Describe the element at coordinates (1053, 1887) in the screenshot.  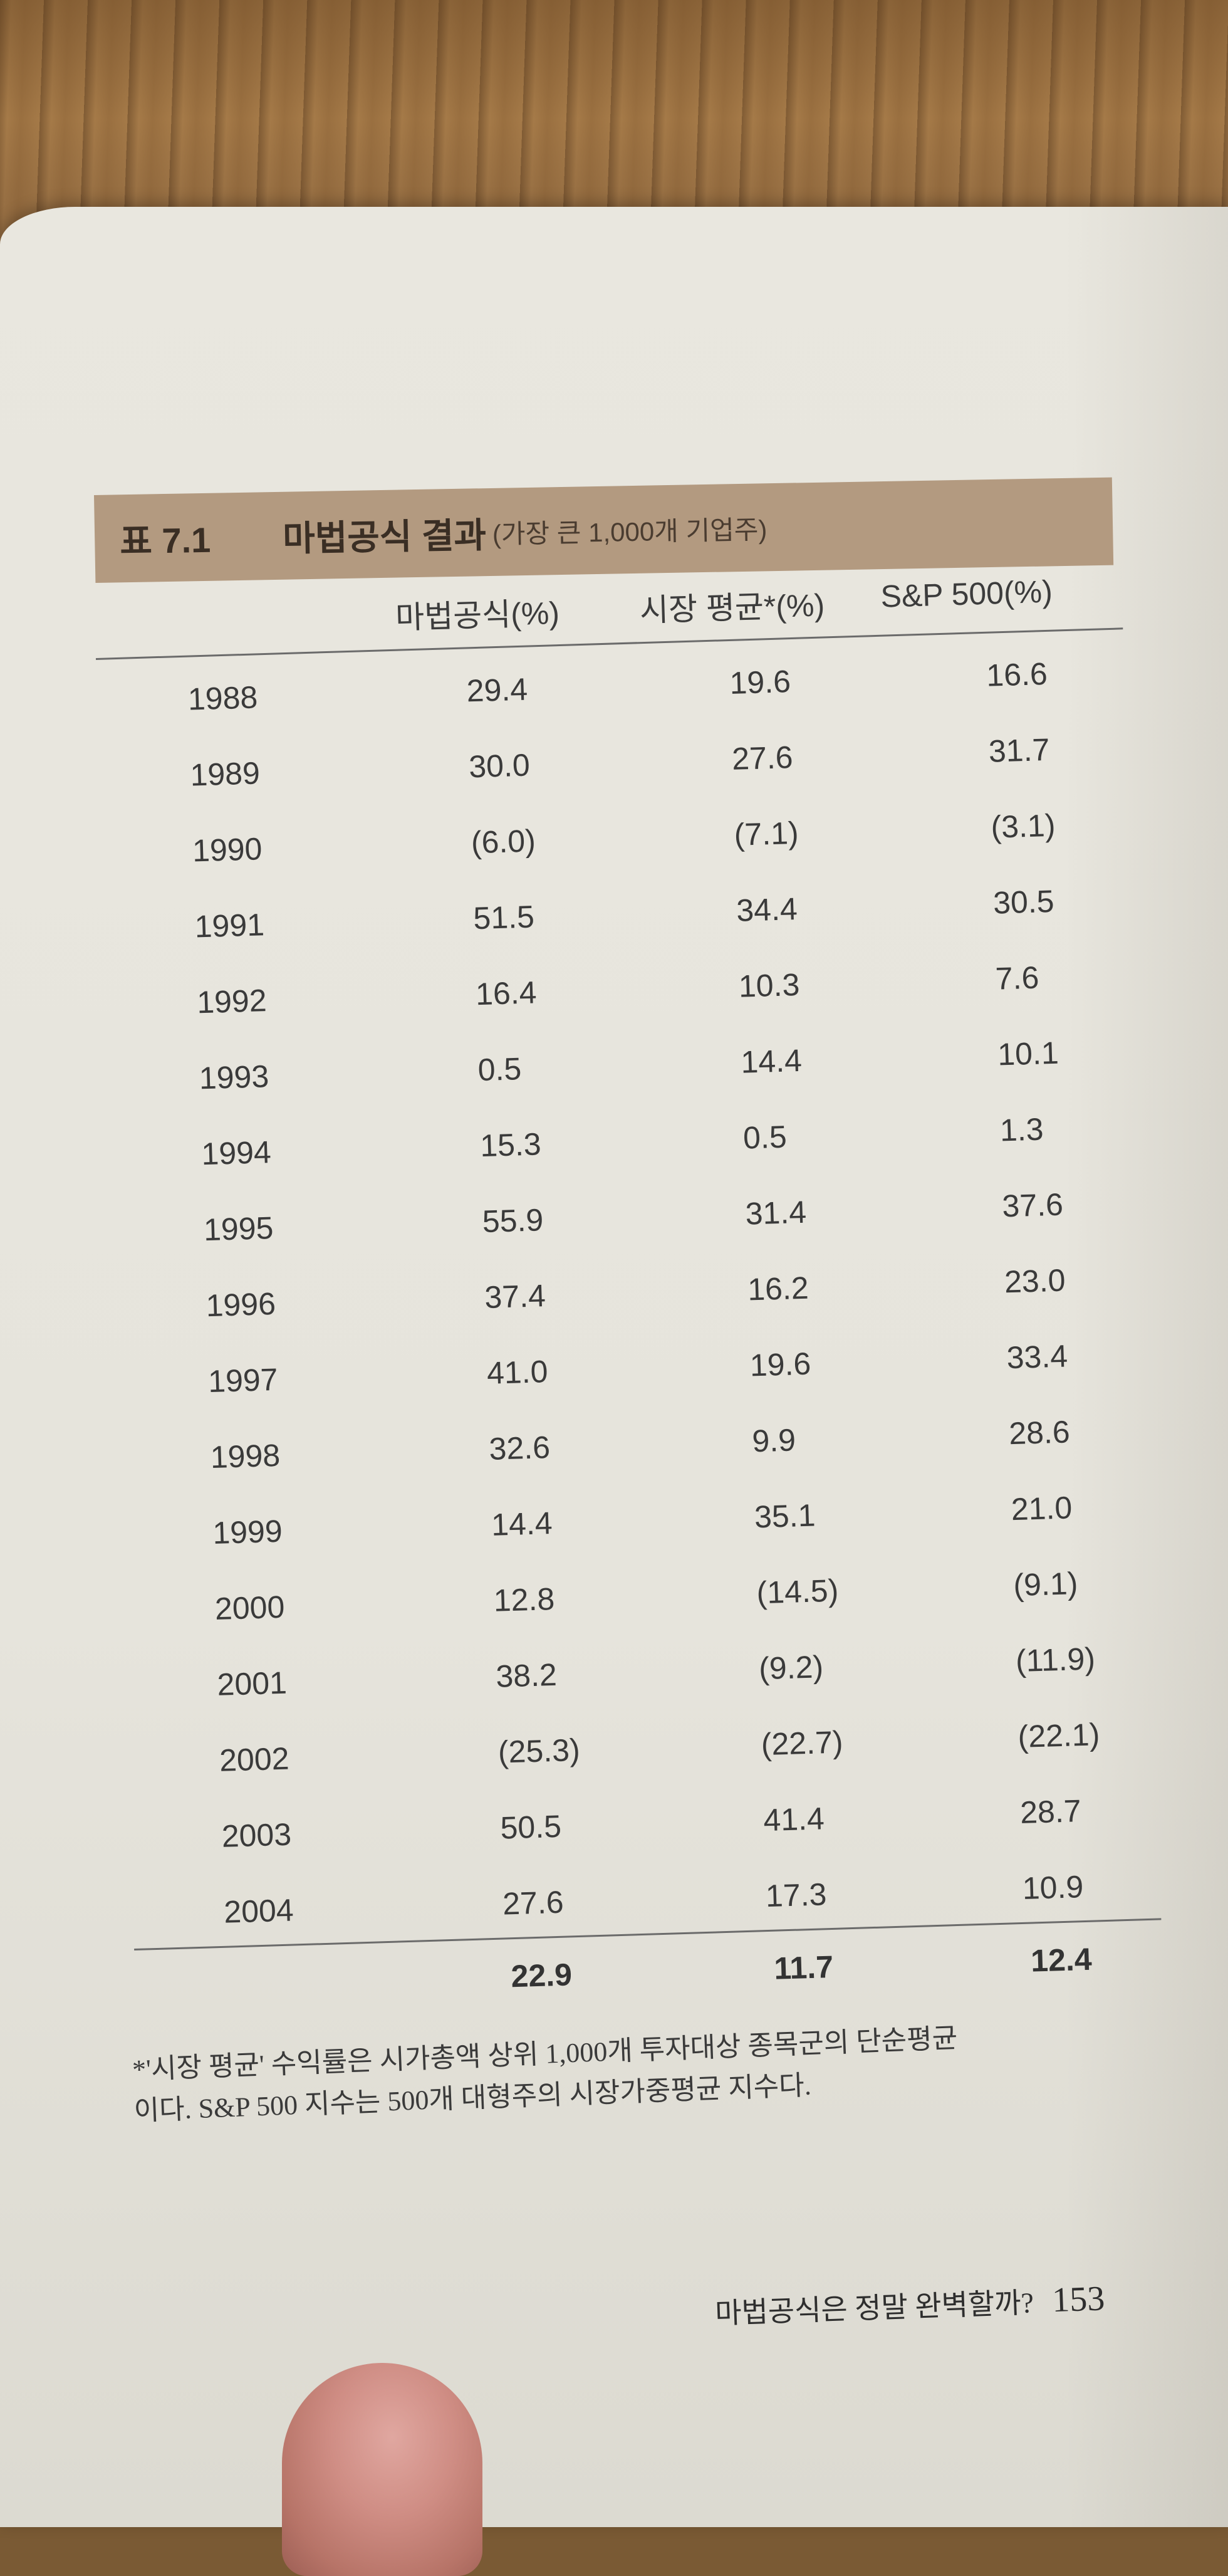
I see `sp500-cell: 10.9` at that location.